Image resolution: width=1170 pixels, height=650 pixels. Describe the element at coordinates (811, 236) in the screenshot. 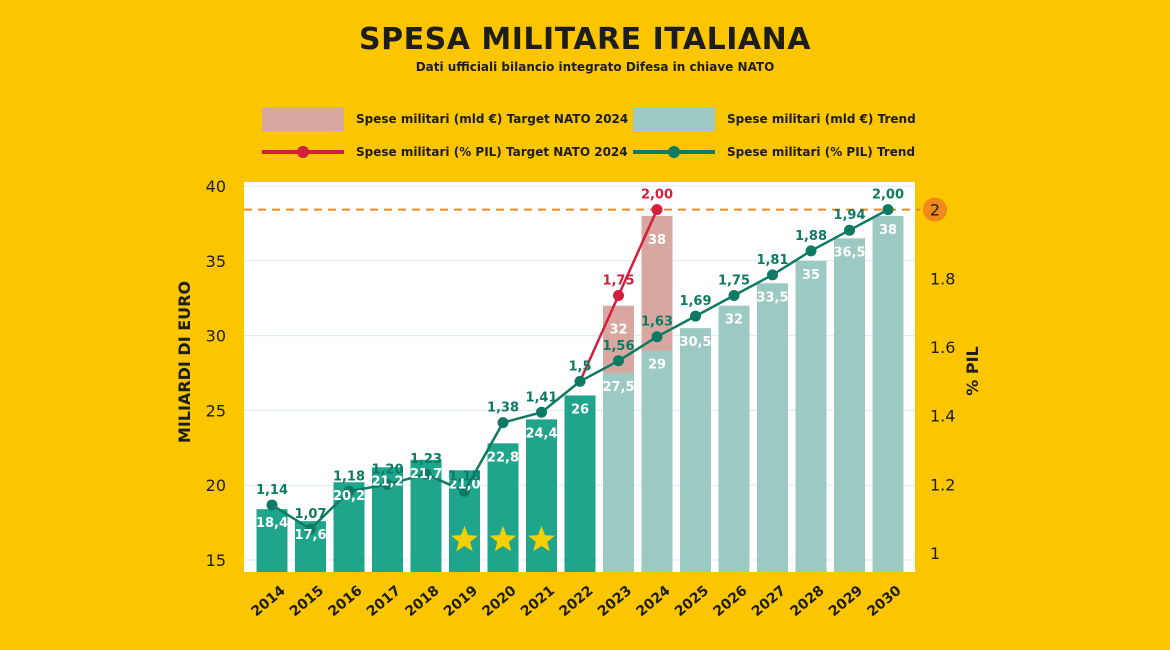

I see `point-label-trend-2028: 1,88` at that location.